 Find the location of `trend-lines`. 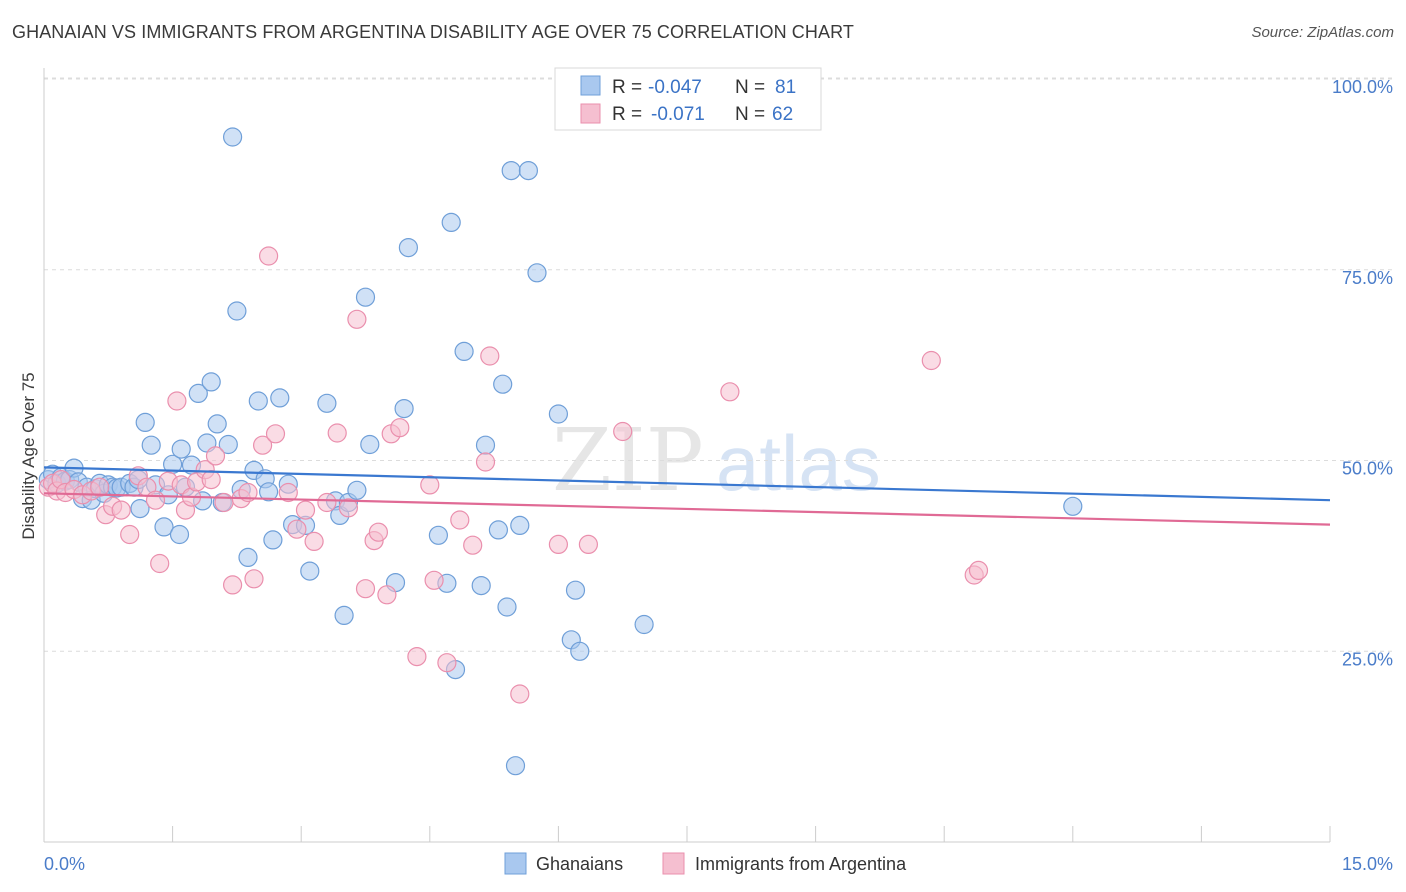

trend-lines is located at coordinates (687, 496).